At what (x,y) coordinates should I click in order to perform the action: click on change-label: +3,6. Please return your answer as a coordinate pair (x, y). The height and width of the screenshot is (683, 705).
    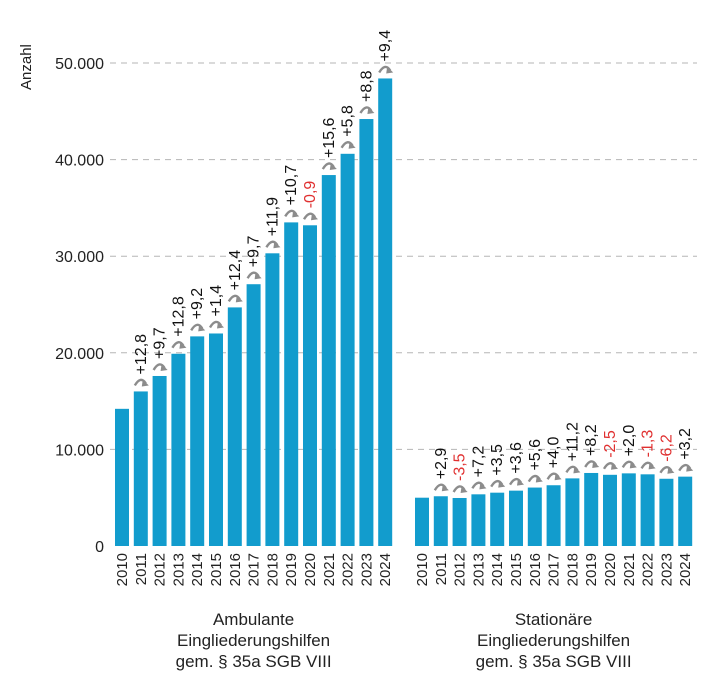
    Looking at the image, I should click on (516, 458).